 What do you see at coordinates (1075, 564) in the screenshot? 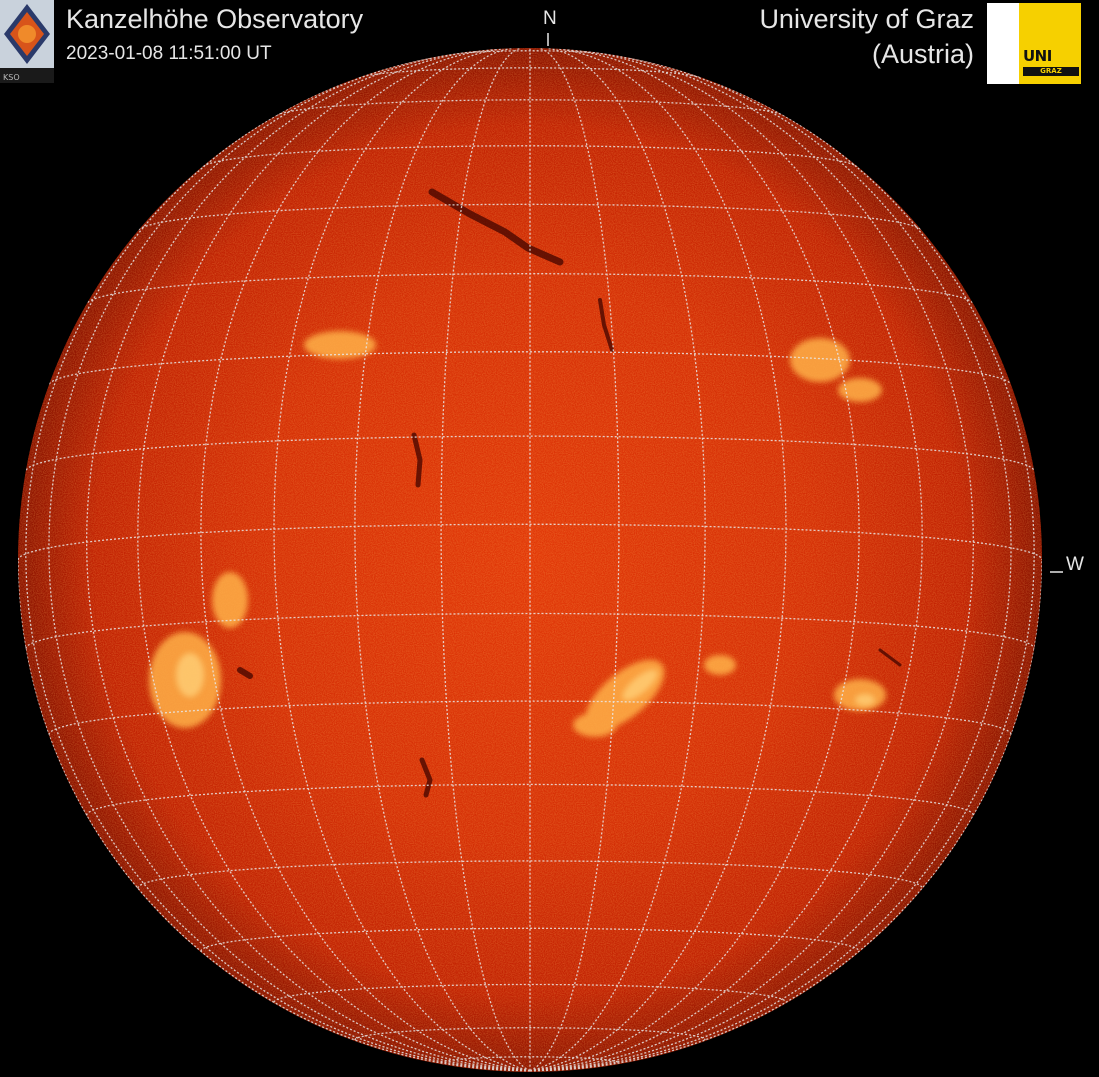
I see `west-label: W` at bounding box center [1075, 564].